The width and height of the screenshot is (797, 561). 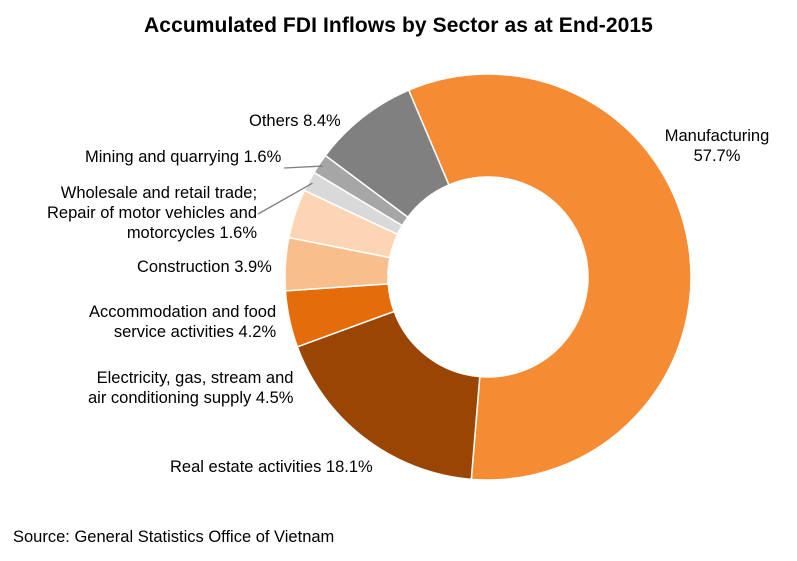 I want to click on slice-label-5: Construction 3.9%, so click(x=204, y=267).